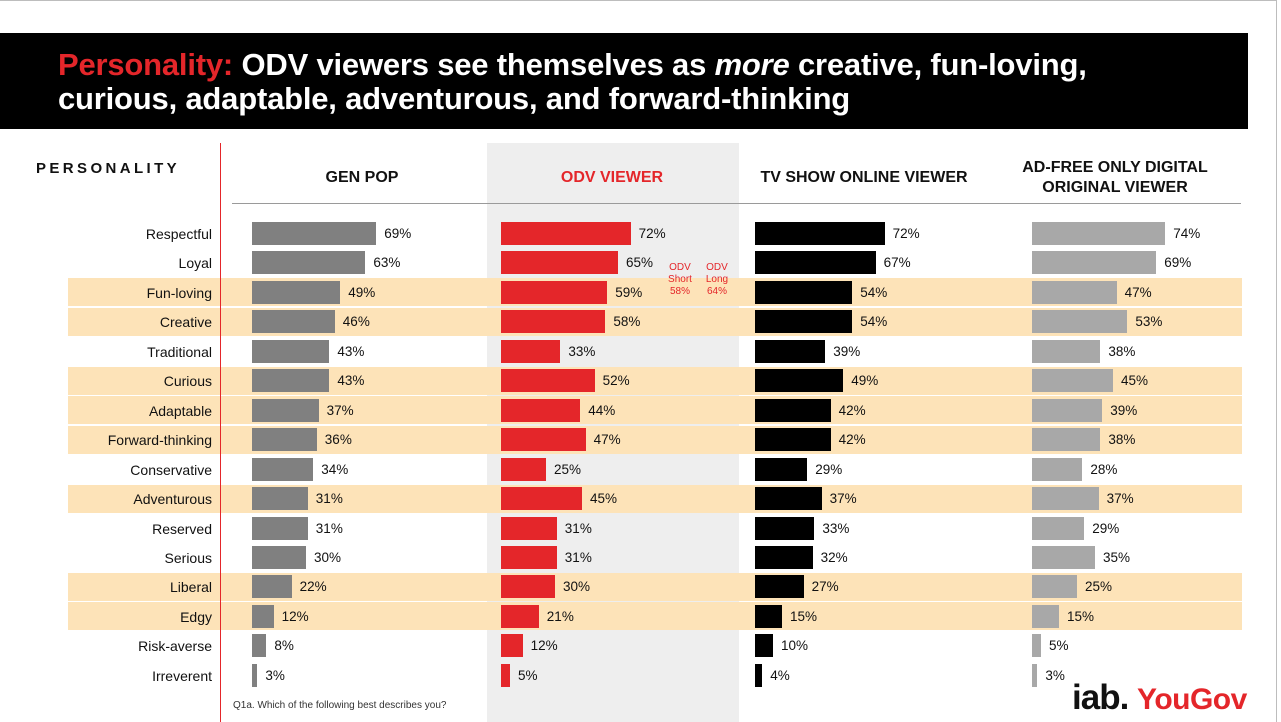 The image size is (1281, 722). Describe the element at coordinates (1057, 469) in the screenshot. I see `bar-ad-free-digital-original-conservative` at that location.